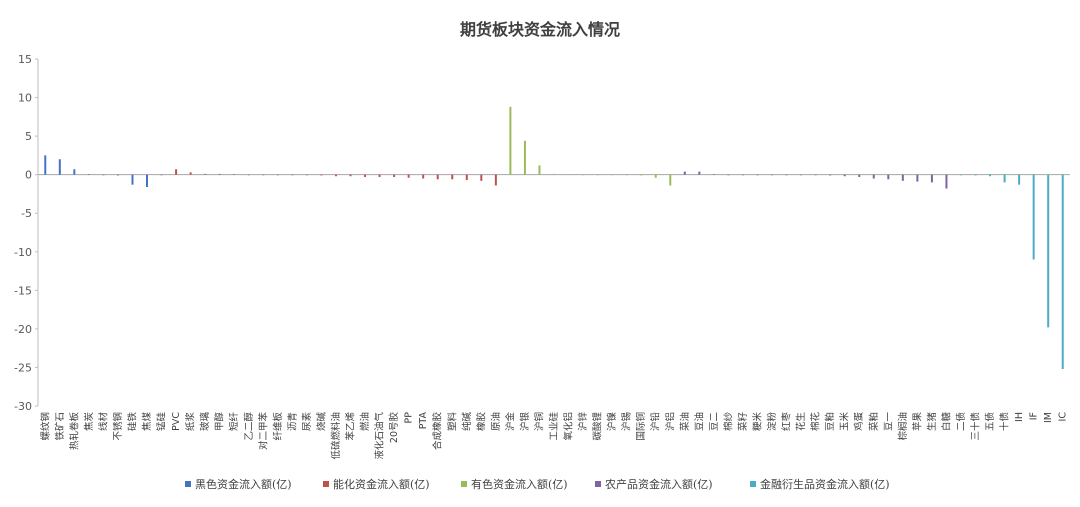  I want to click on y-tick-label: -20, so click(23, 329).